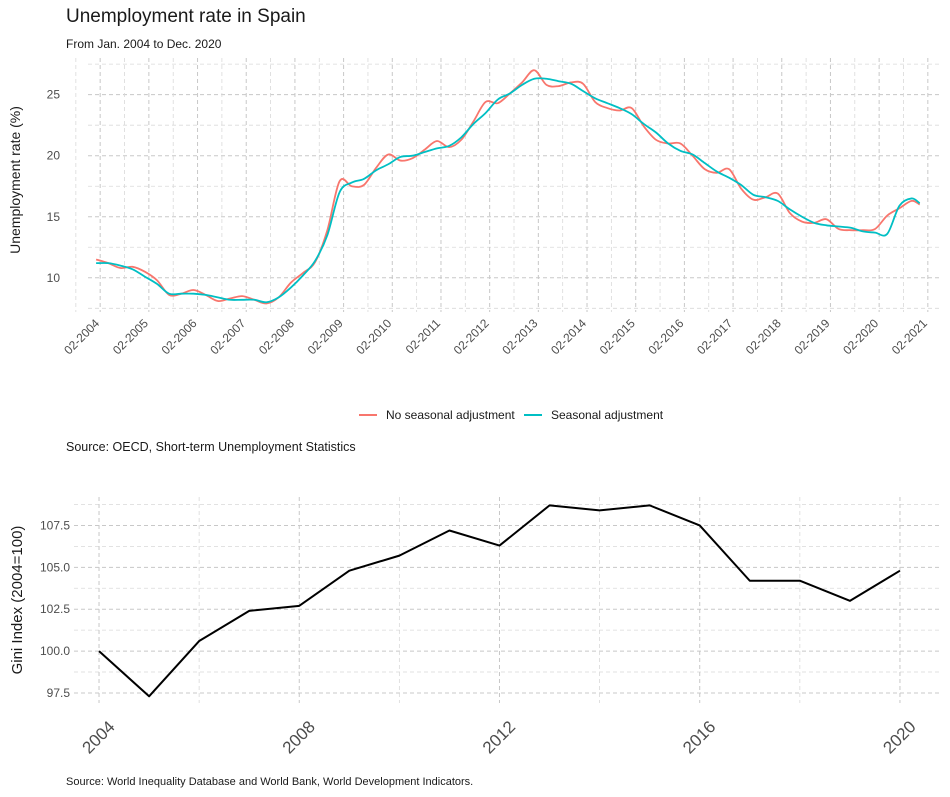 This screenshot has height=797, width=950. Describe the element at coordinates (450, 415) in the screenshot. I see `legend-no-seasonal-label: No seasonal adjustment` at that location.